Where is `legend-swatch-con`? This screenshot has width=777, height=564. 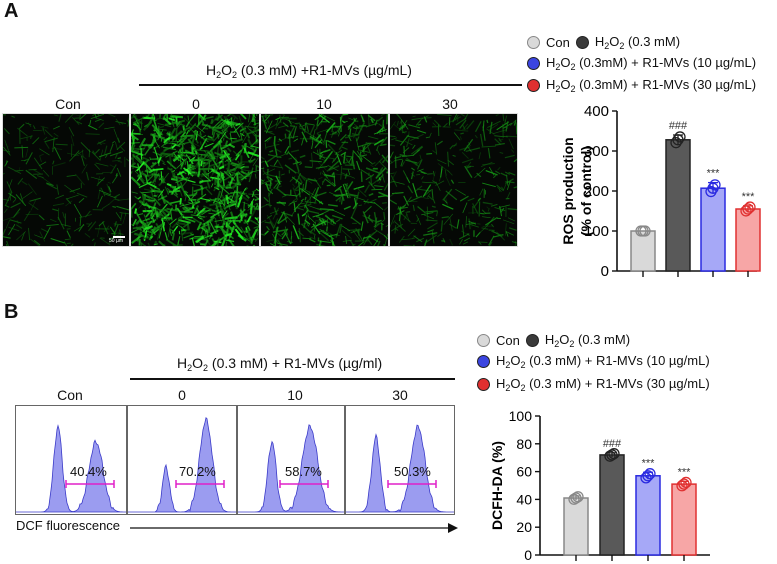 legend-swatch-con is located at coordinates (533, 42).